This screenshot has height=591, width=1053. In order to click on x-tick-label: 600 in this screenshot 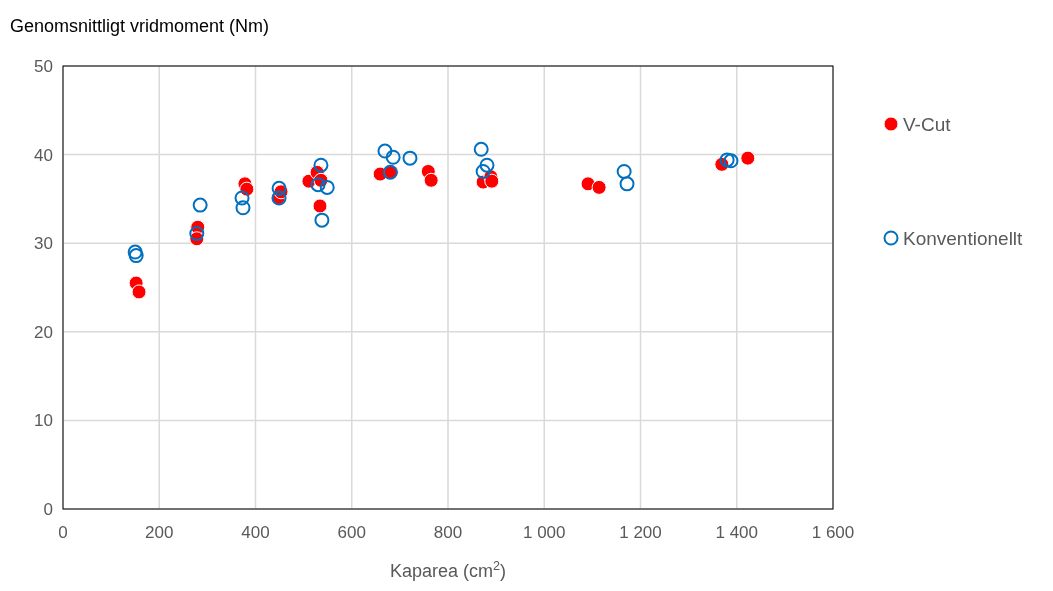, I will do `click(351, 532)`.